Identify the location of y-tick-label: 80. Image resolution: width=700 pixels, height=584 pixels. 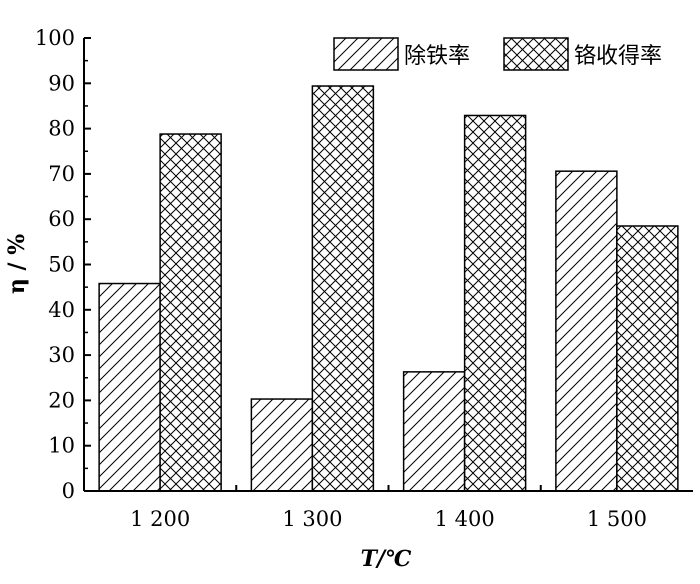
(61, 129).